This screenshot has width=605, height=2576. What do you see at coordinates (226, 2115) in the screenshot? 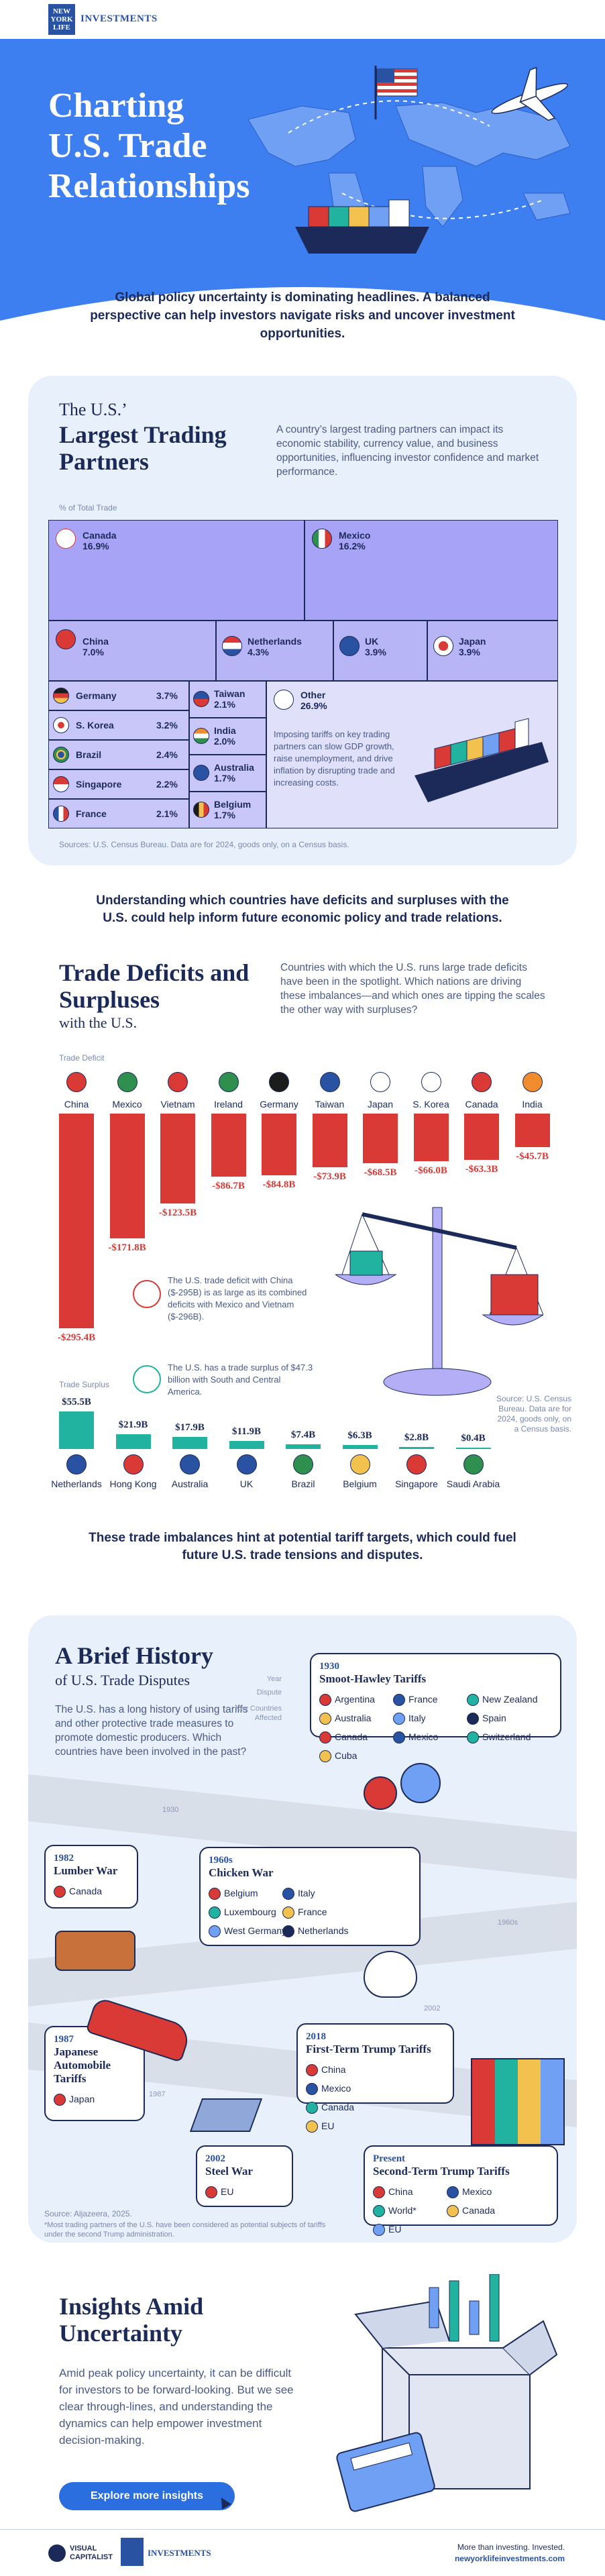
I see `steel-beams-icon` at bounding box center [226, 2115].